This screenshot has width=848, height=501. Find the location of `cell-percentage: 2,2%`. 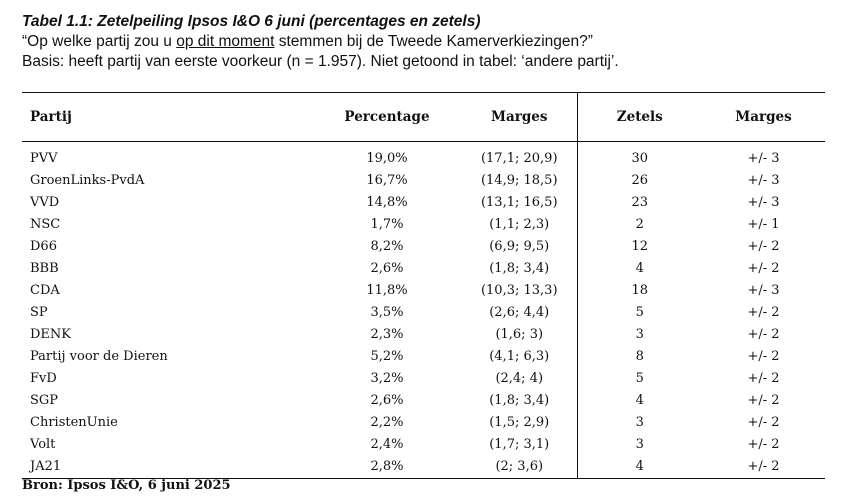

cell-percentage: 2,2% is located at coordinates (387, 422).